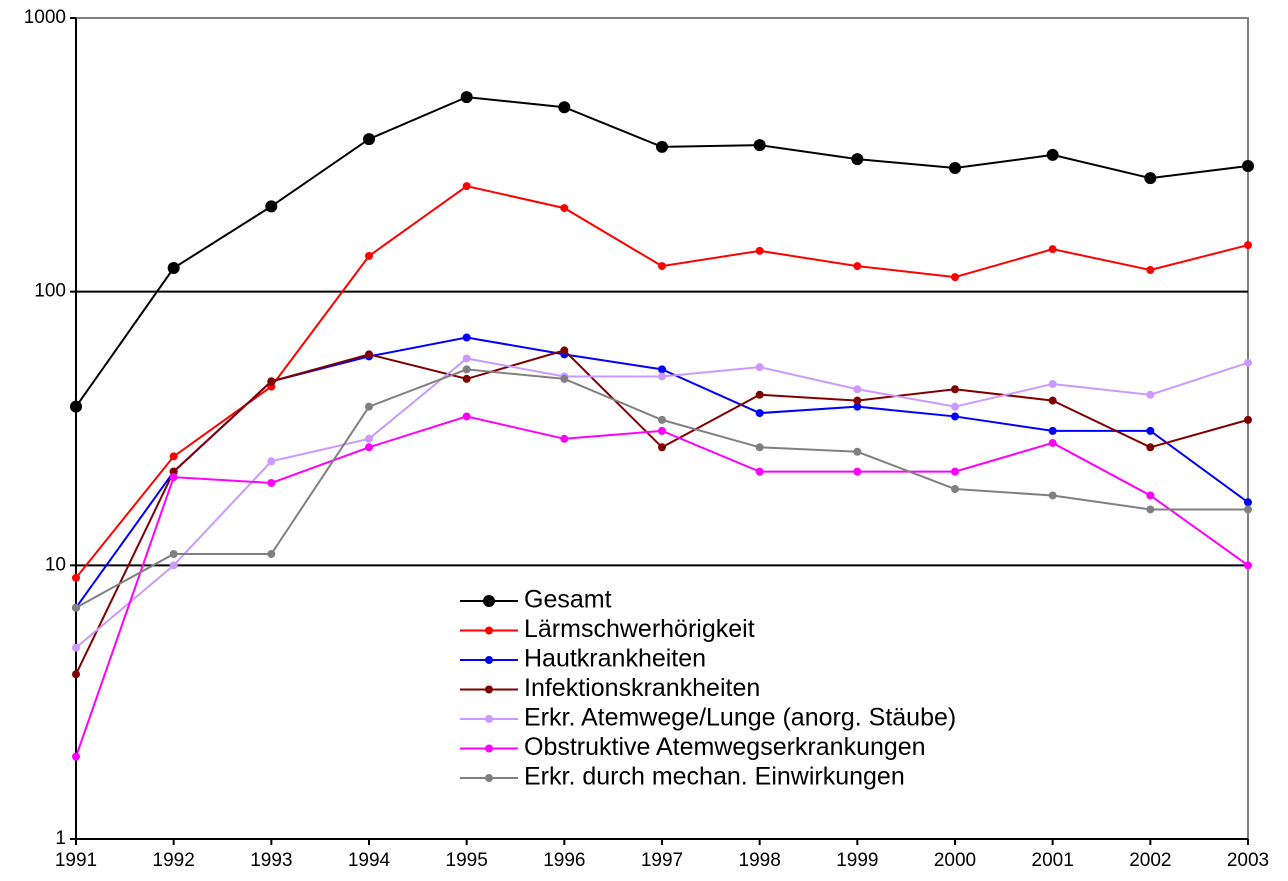 The width and height of the screenshot is (1288, 881). I want to click on y-tick-label: 1000, so click(45, 17).